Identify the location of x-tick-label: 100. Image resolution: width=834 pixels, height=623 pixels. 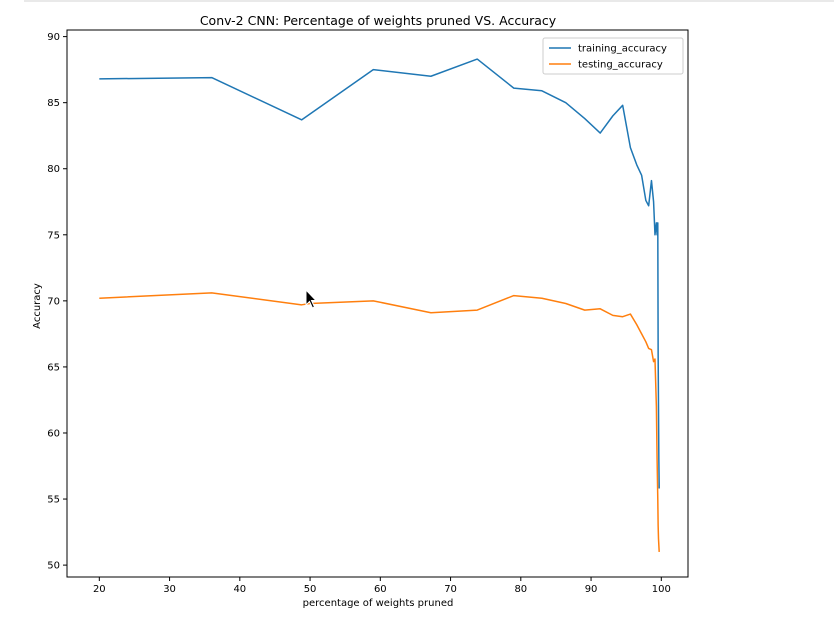
(661, 589).